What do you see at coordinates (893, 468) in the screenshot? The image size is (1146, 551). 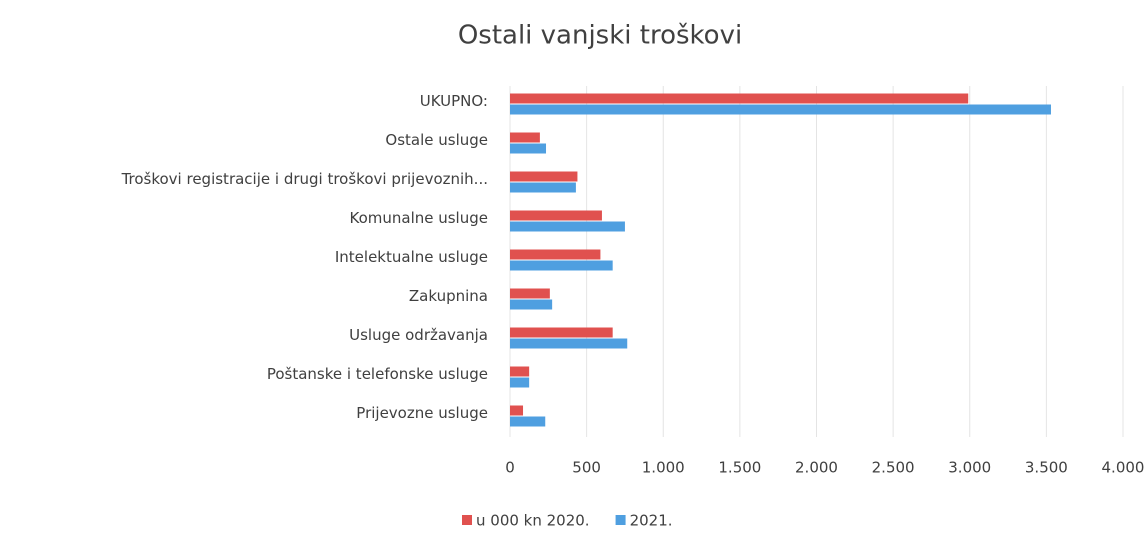 I see `x-tick-label: 2.500` at bounding box center [893, 468].